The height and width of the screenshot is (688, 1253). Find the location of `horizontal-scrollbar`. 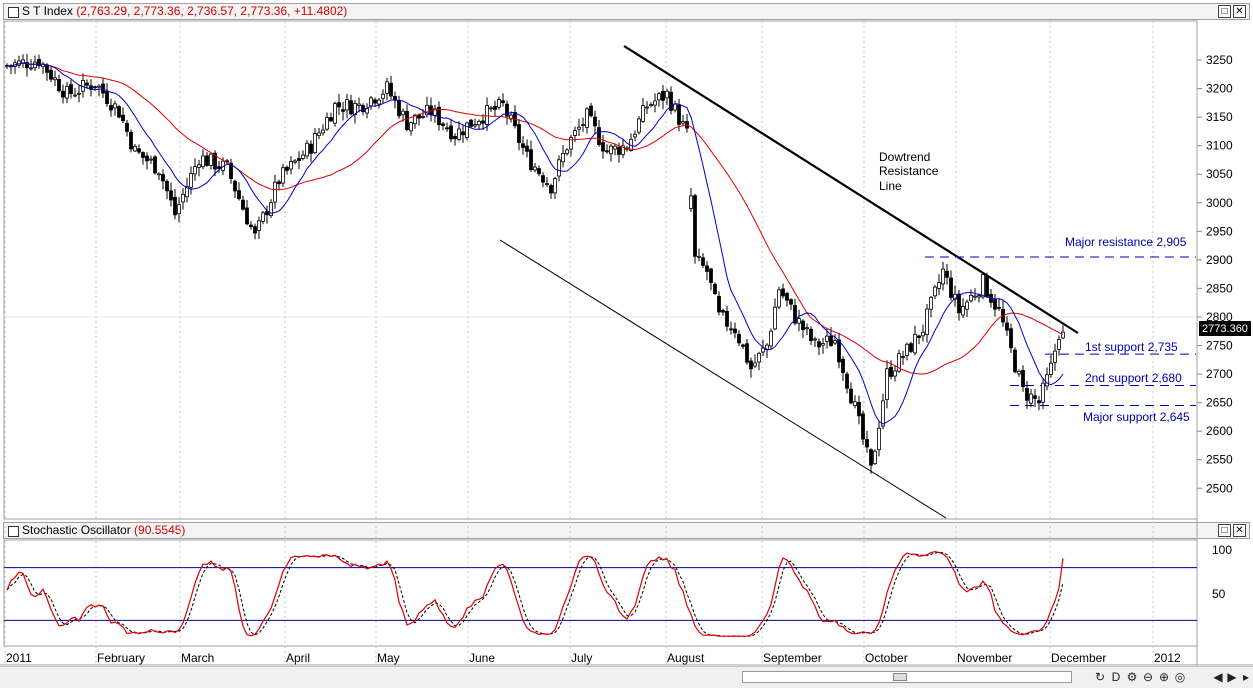

horizontal-scrollbar is located at coordinates (907, 677).